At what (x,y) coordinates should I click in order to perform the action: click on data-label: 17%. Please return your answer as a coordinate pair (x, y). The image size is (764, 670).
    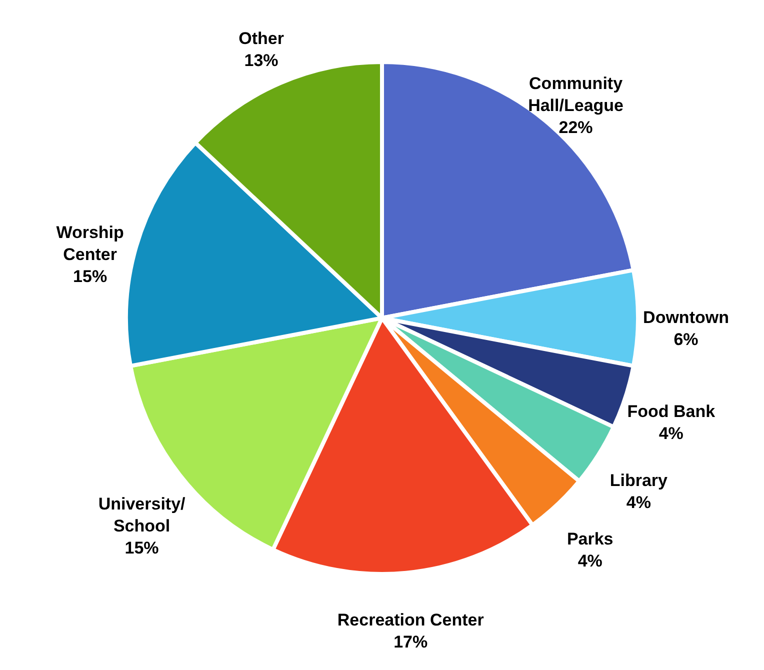
    Looking at the image, I should click on (411, 642).